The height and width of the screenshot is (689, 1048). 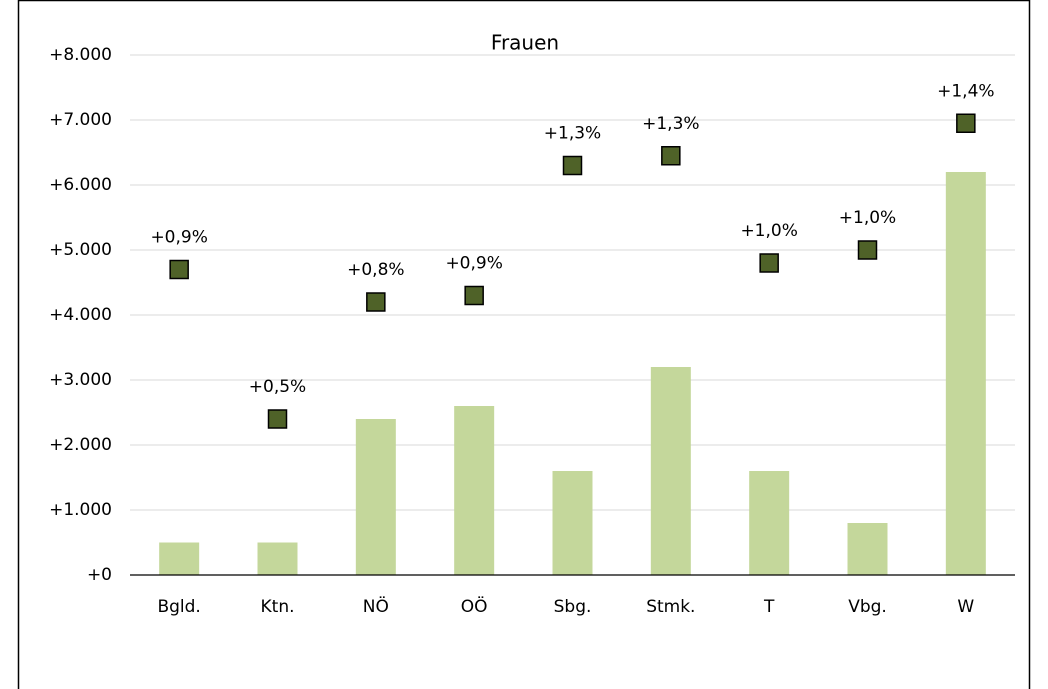 I want to click on x-tick-label: W, so click(x=965, y=607).